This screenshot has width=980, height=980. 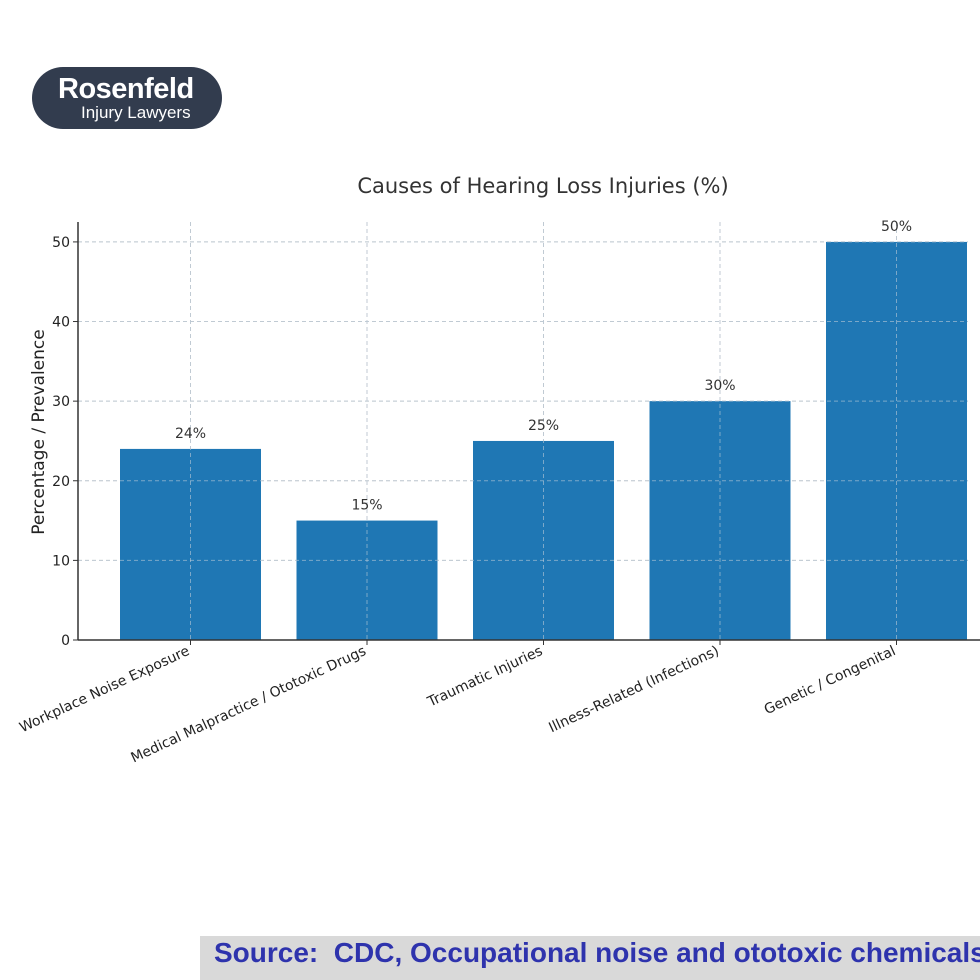 I want to click on x-tick-label: Illness-Related (Infections), so click(x=633, y=689).